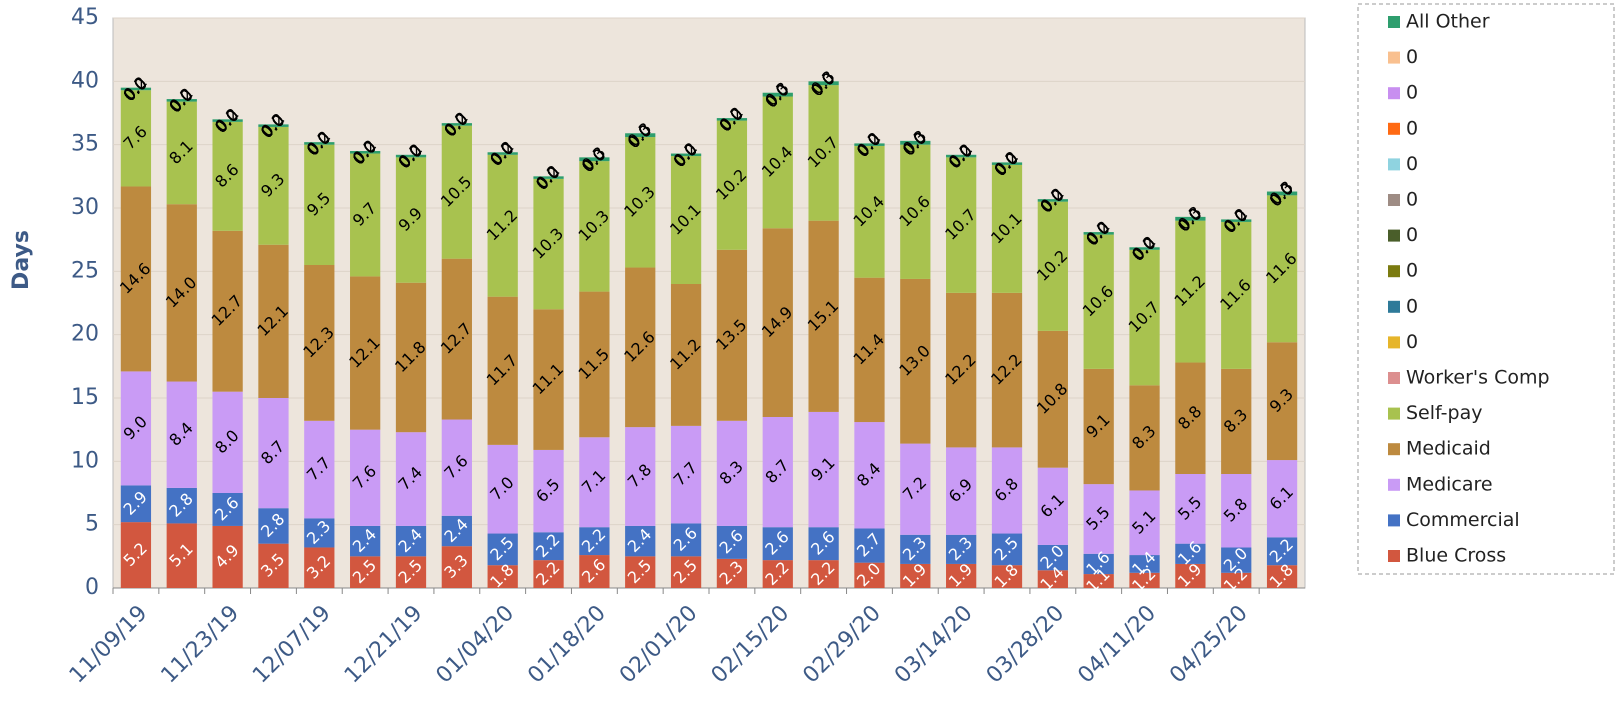 The width and height of the screenshot is (1616, 715). What do you see at coordinates (1449, 484) in the screenshot?
I see `legend-label: Medicare` at bounding box center [1449, 484].